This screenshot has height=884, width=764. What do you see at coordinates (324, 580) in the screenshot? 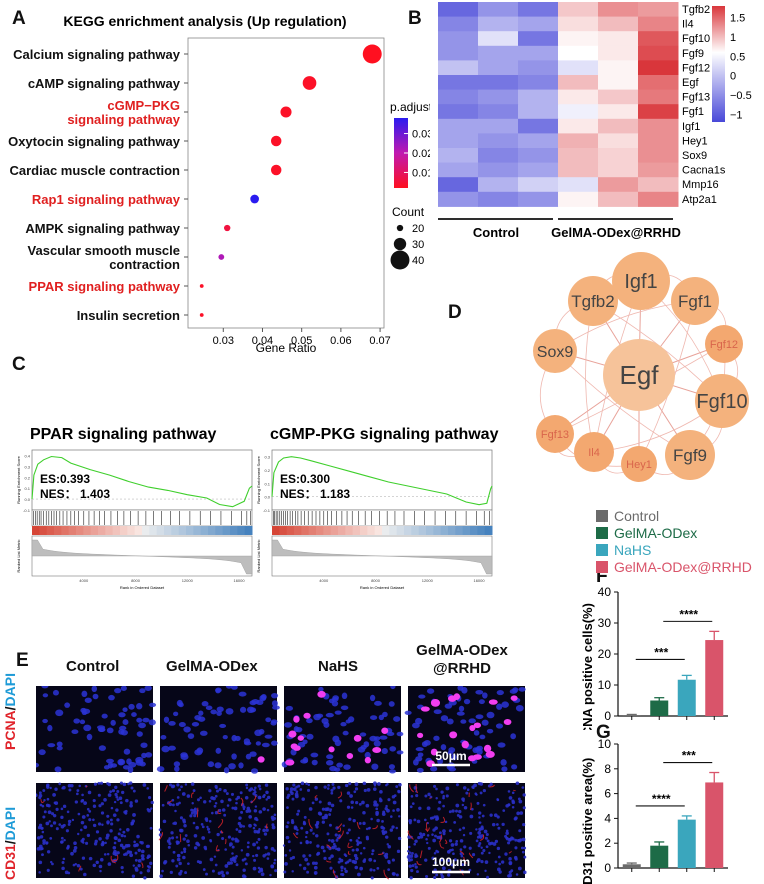
I see `gsea-x-tick: 4000` at bounding box center [324, 580].